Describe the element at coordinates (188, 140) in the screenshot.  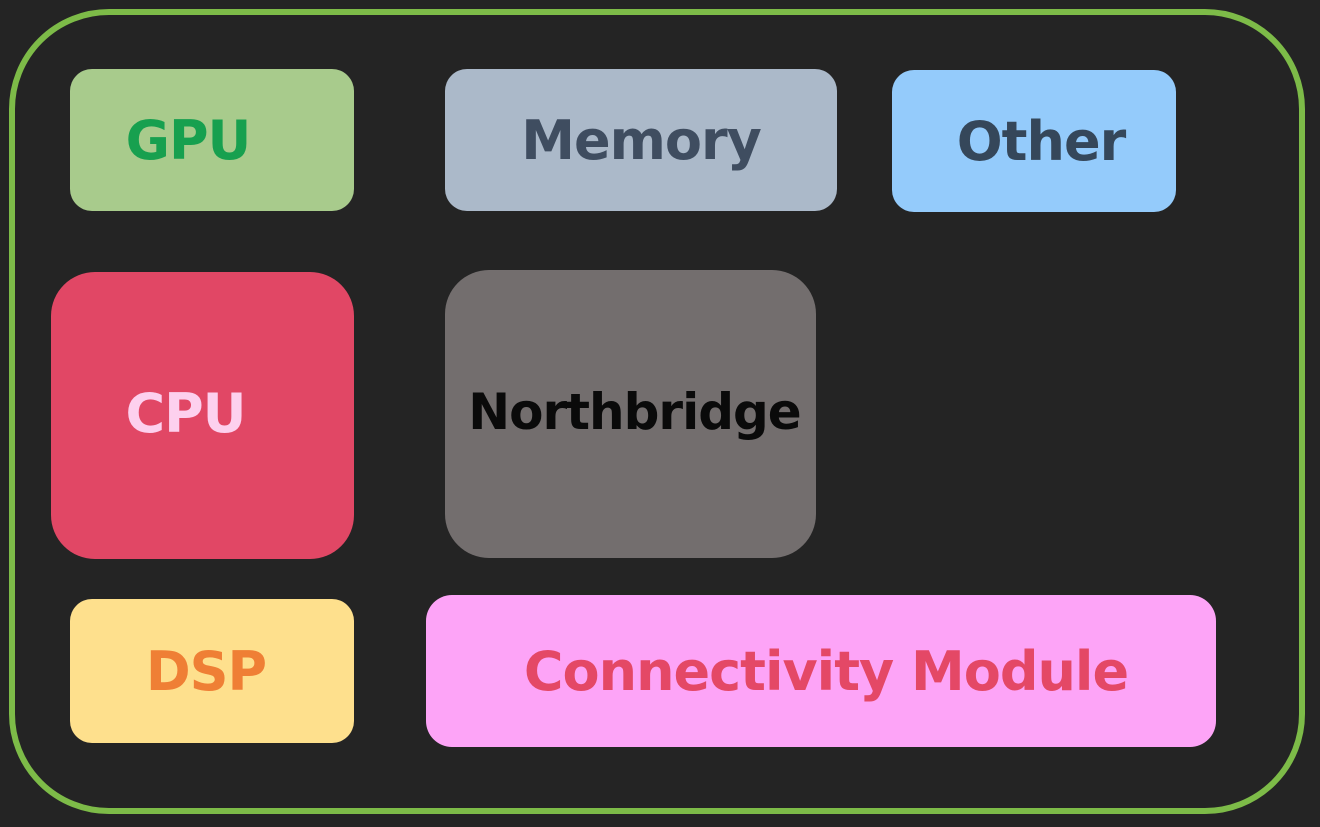
I see `gpu-label: GPU` at that location.